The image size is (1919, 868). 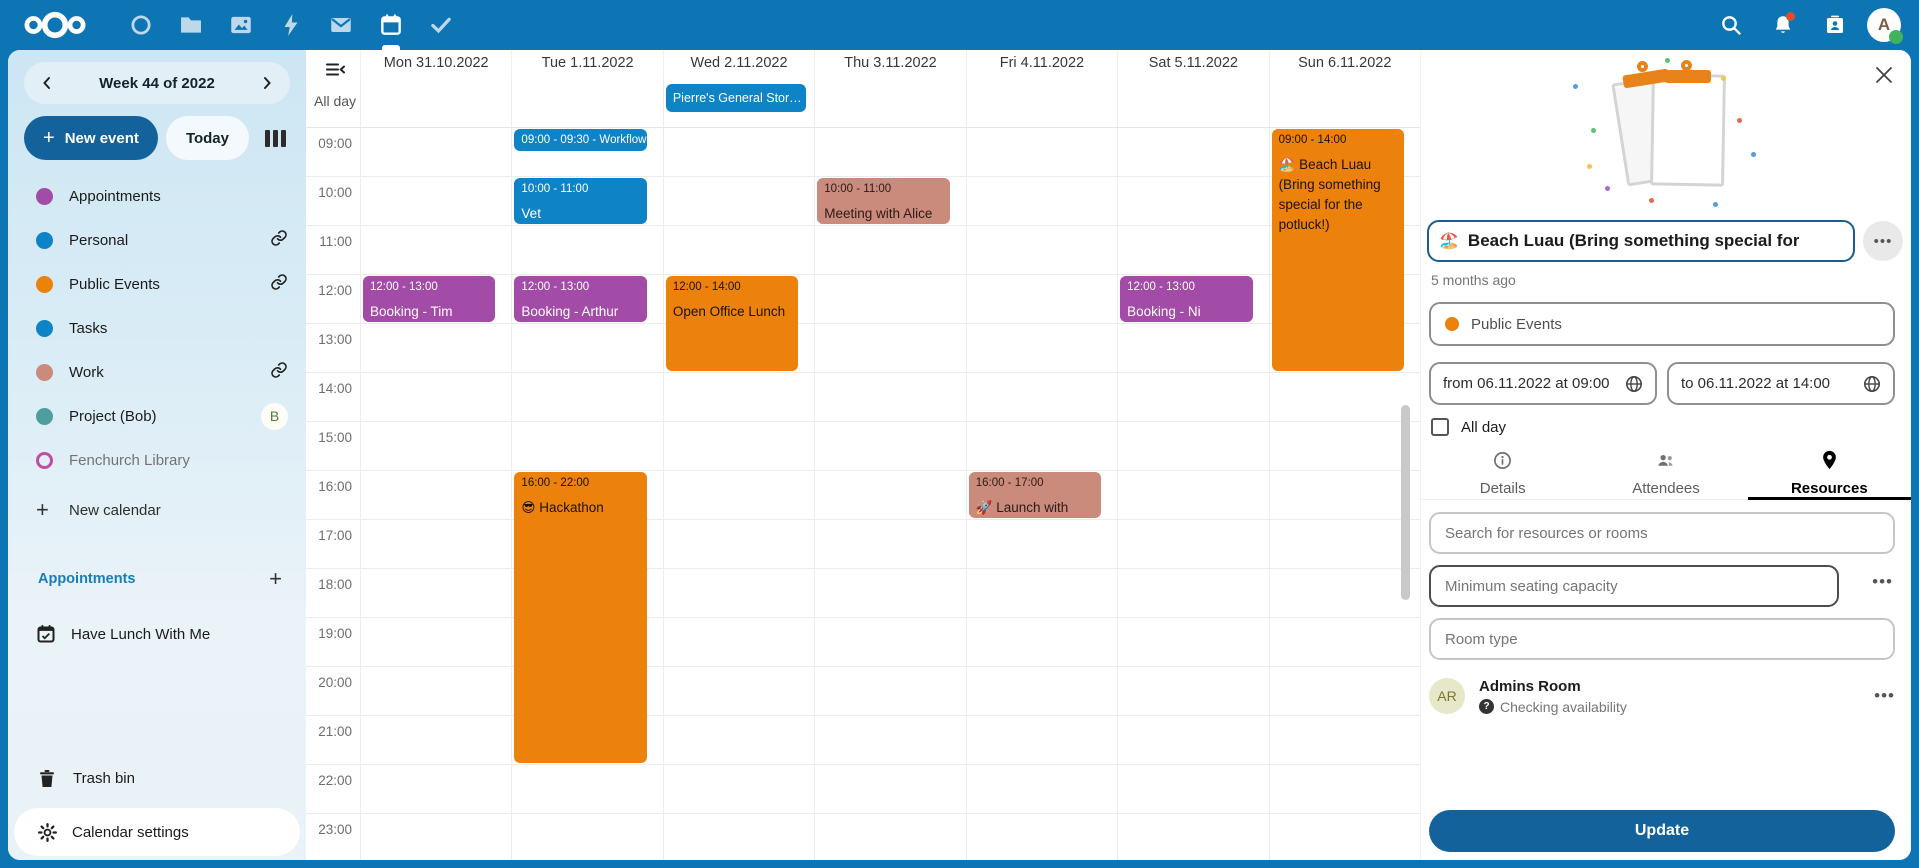 I want to click on resource-search-input: Search for resources or rooms, so click(x=1662, y=533).